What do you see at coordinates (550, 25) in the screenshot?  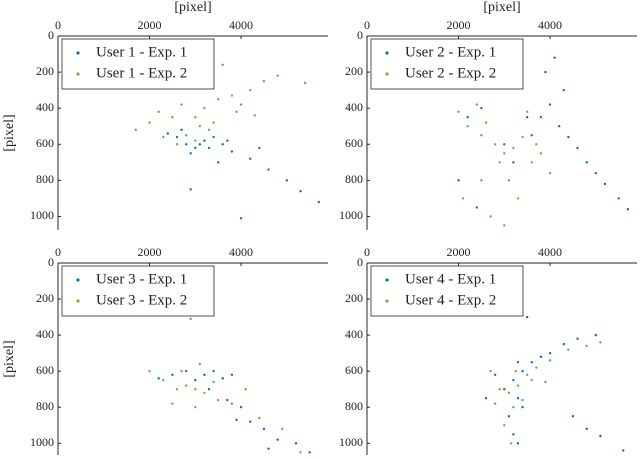 I see `x-tick-label: 4000` at bounding box center [550, 25].